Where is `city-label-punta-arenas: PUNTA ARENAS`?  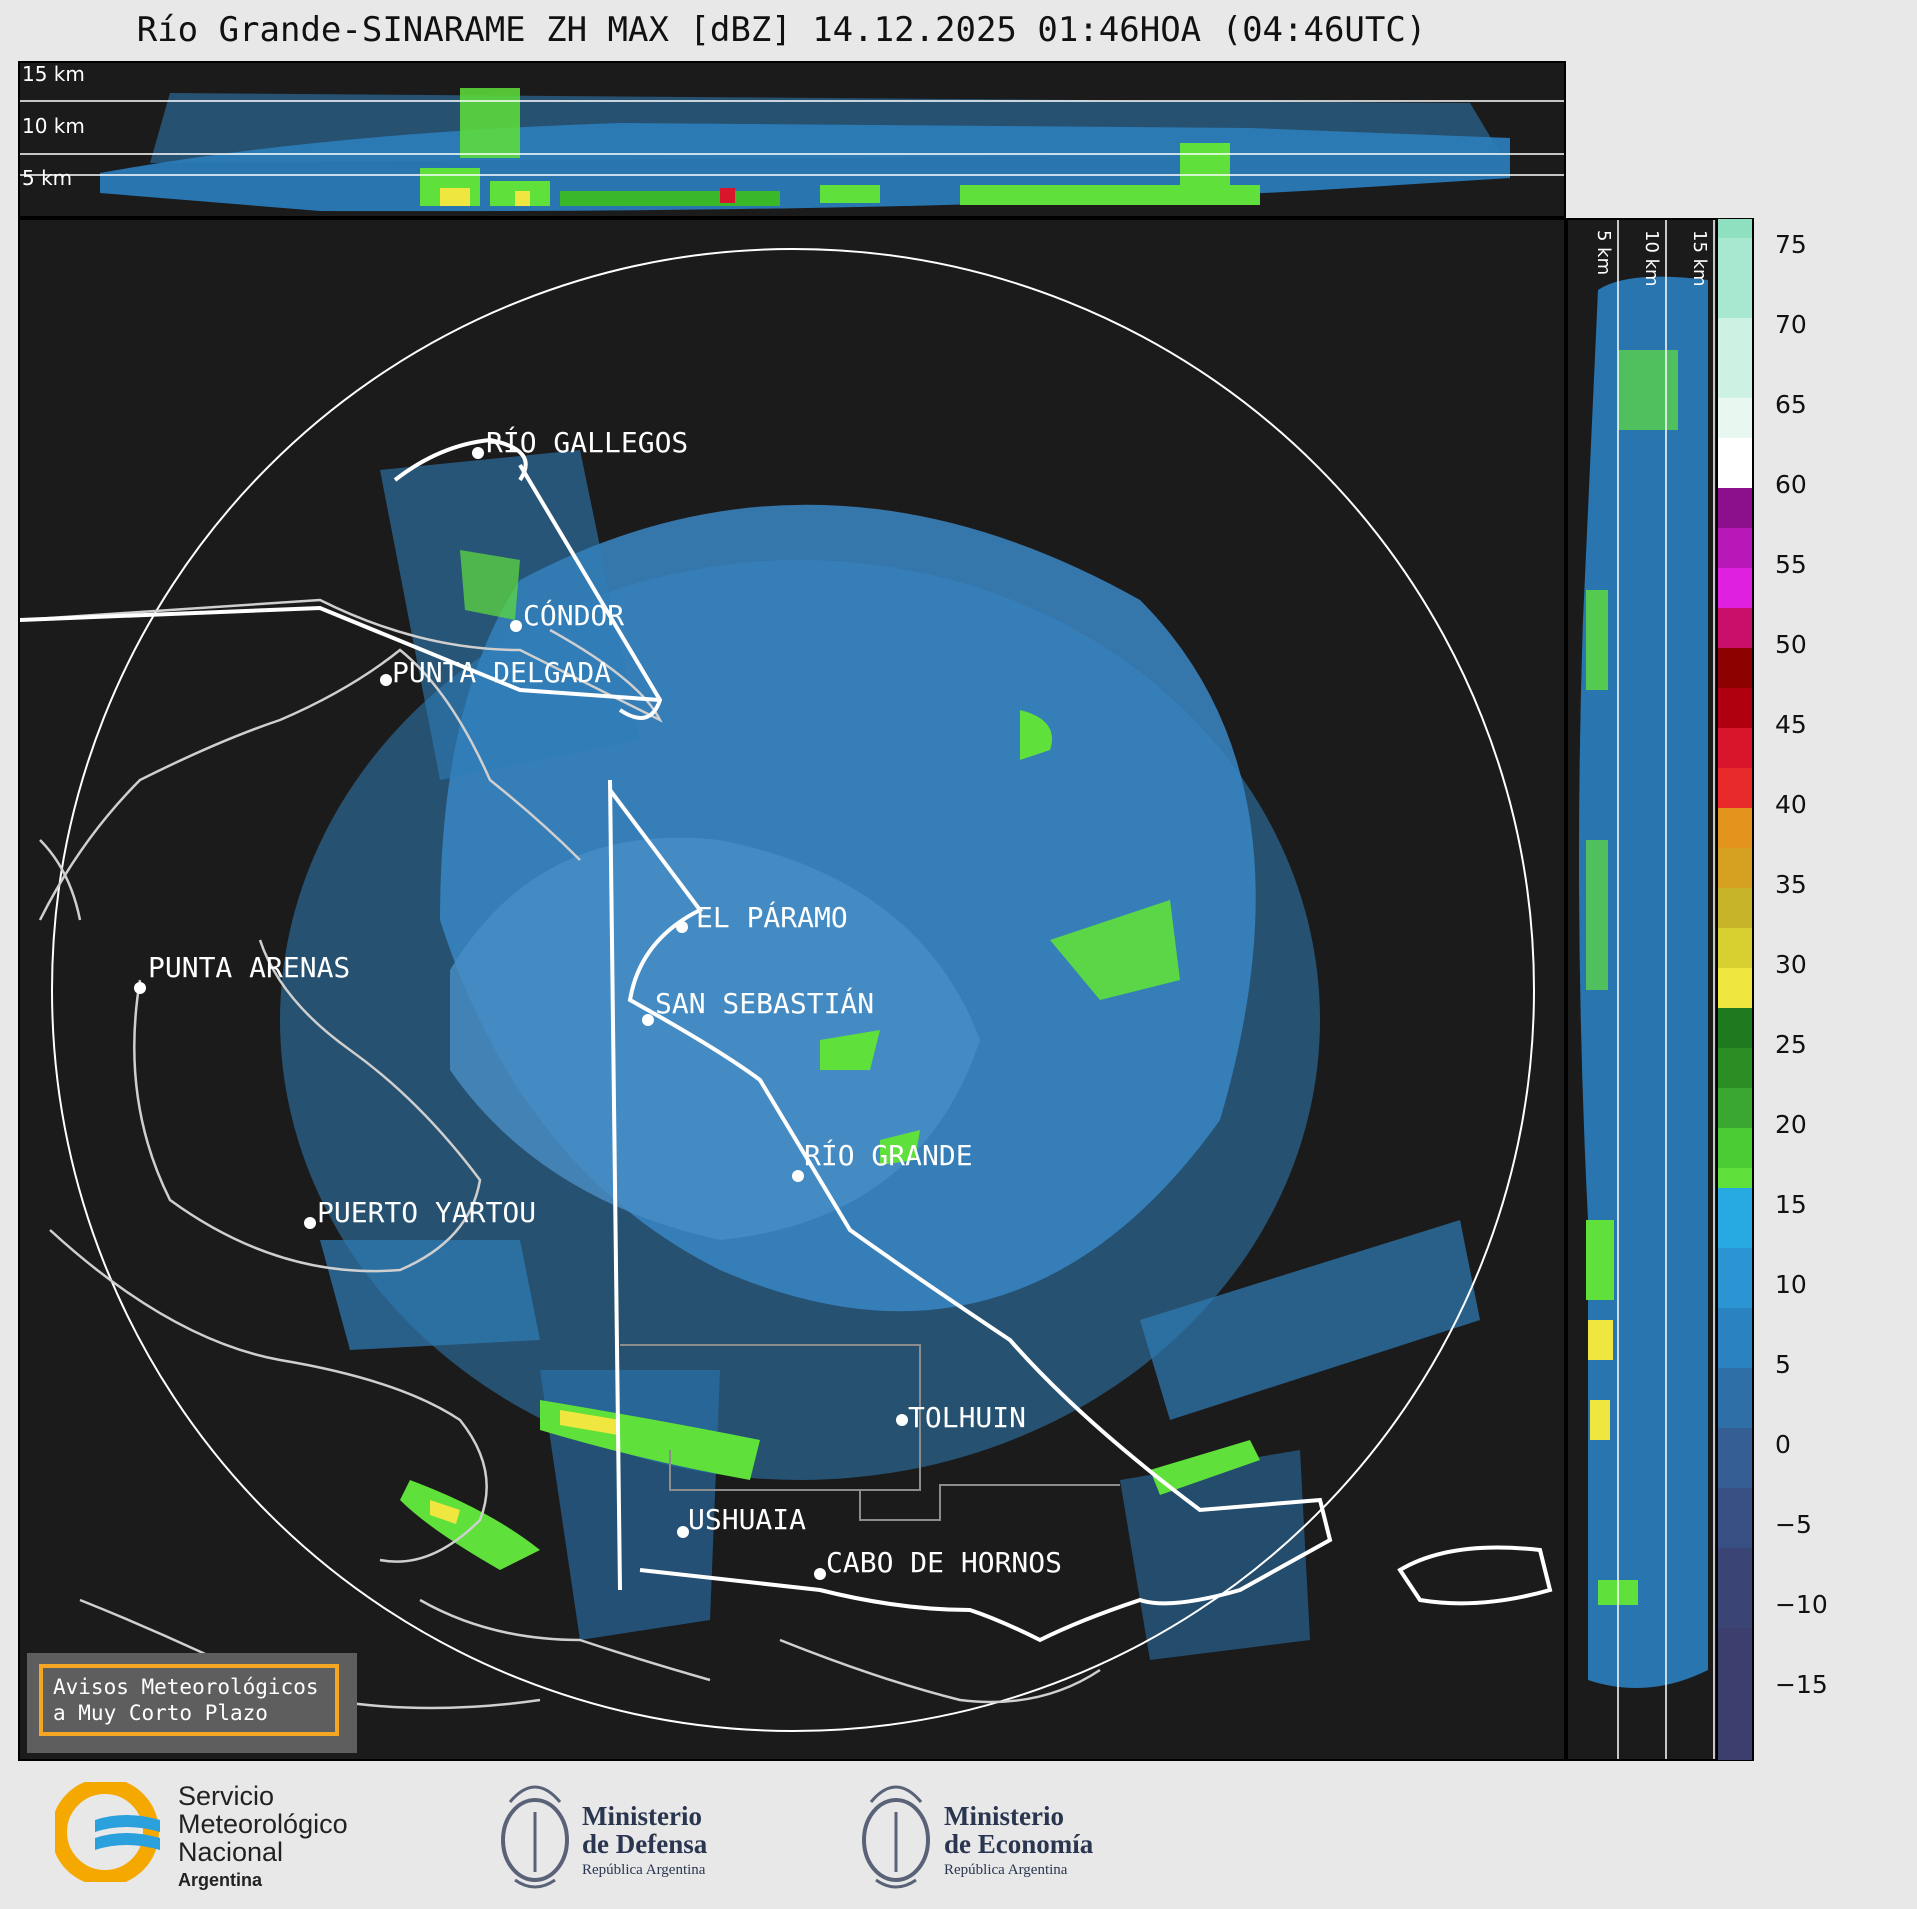 city-label-punta-arenas: PUNTA ARENAS is located at coordinates (249, 967).